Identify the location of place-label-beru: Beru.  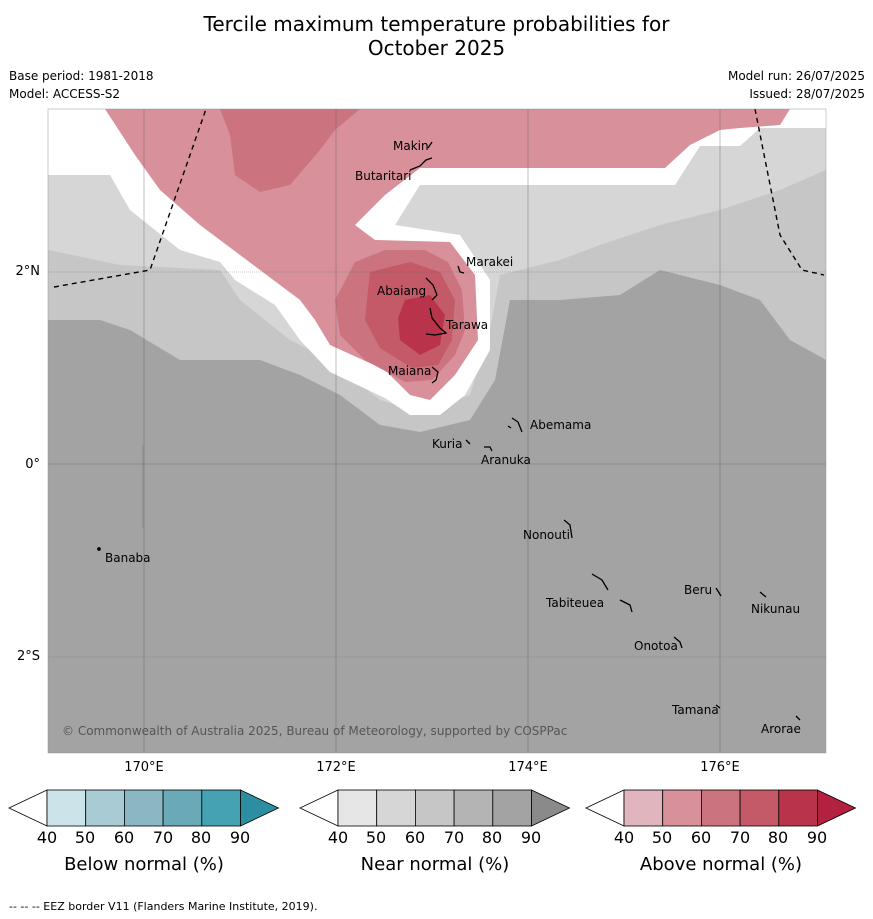
(698, 590).